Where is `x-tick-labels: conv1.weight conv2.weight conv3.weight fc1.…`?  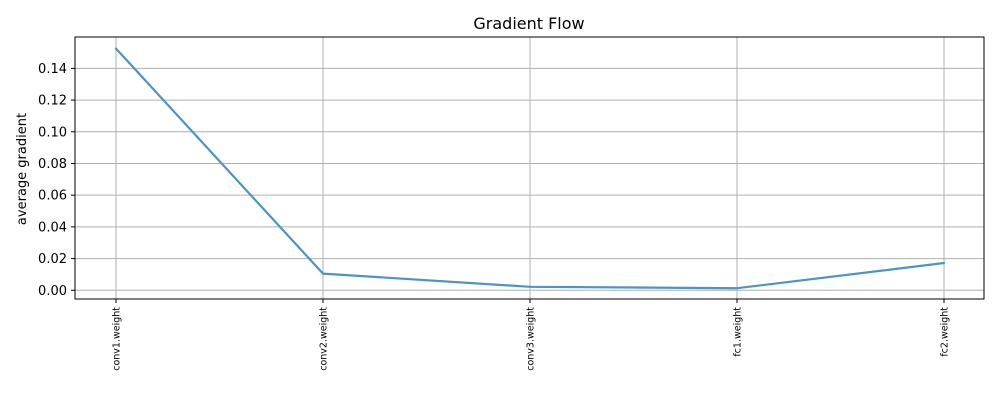
x-tick-labels: conv1.weight conv2.weight conv3.weight fc1.… is located at coordinates (531, 339).